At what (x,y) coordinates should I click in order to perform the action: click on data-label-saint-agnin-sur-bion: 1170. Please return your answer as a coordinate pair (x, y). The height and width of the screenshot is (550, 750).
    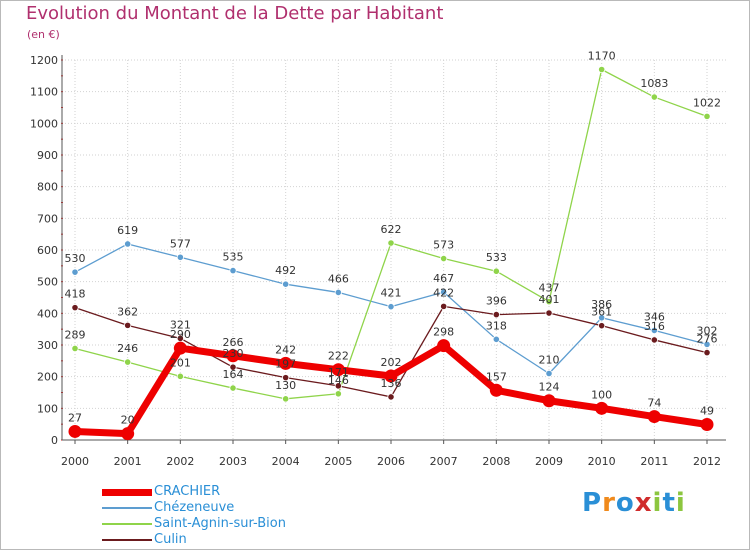
    Looking at the image, I should click on (602, 56).